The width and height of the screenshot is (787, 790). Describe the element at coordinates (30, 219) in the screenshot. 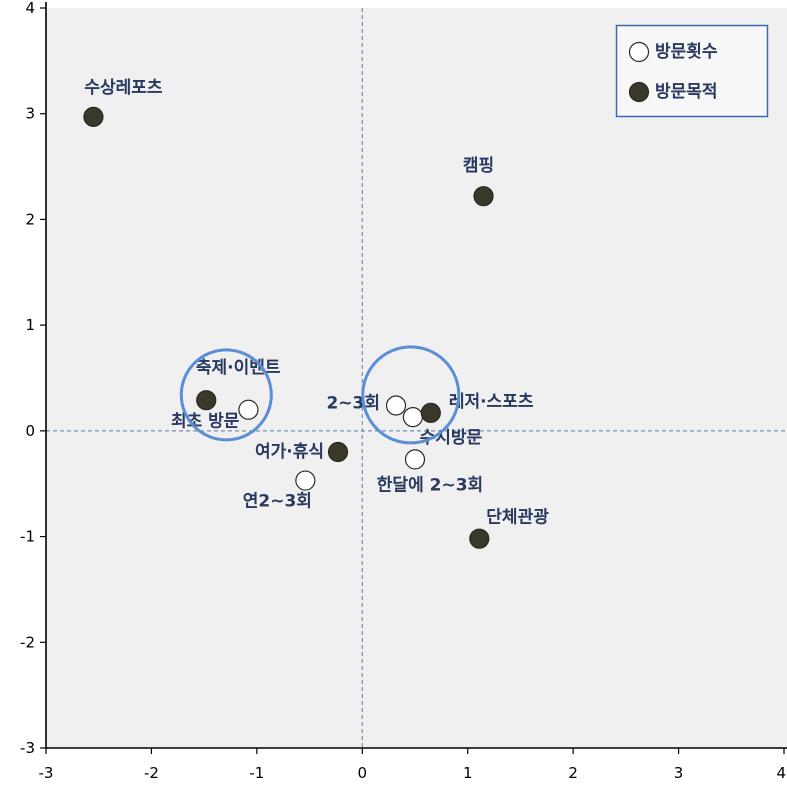

I see `y-tick-label: 2` at that location.